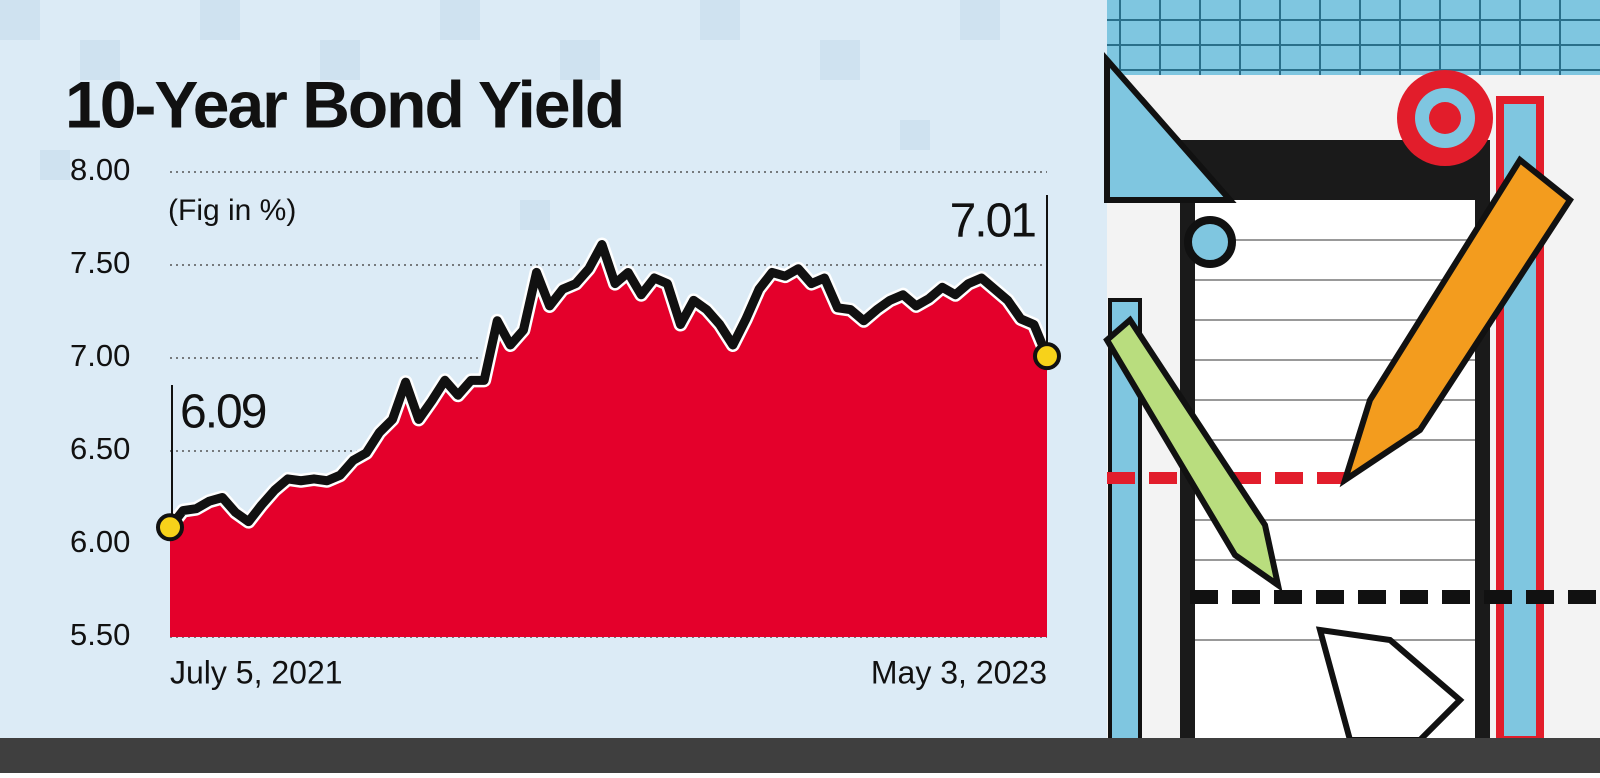 The image size is (1600, 778). Describe the element at coordinates (100, 634) in the screenshot. I see `y-tick-label: 5.50` at that location.